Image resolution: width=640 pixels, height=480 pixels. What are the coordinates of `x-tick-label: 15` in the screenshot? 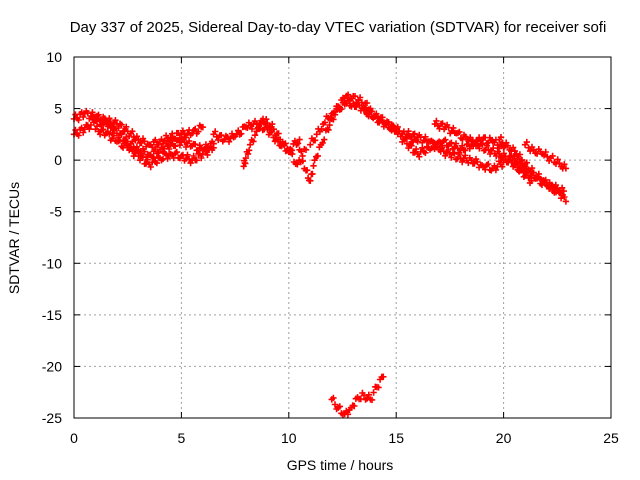 It's located at (396, 438).